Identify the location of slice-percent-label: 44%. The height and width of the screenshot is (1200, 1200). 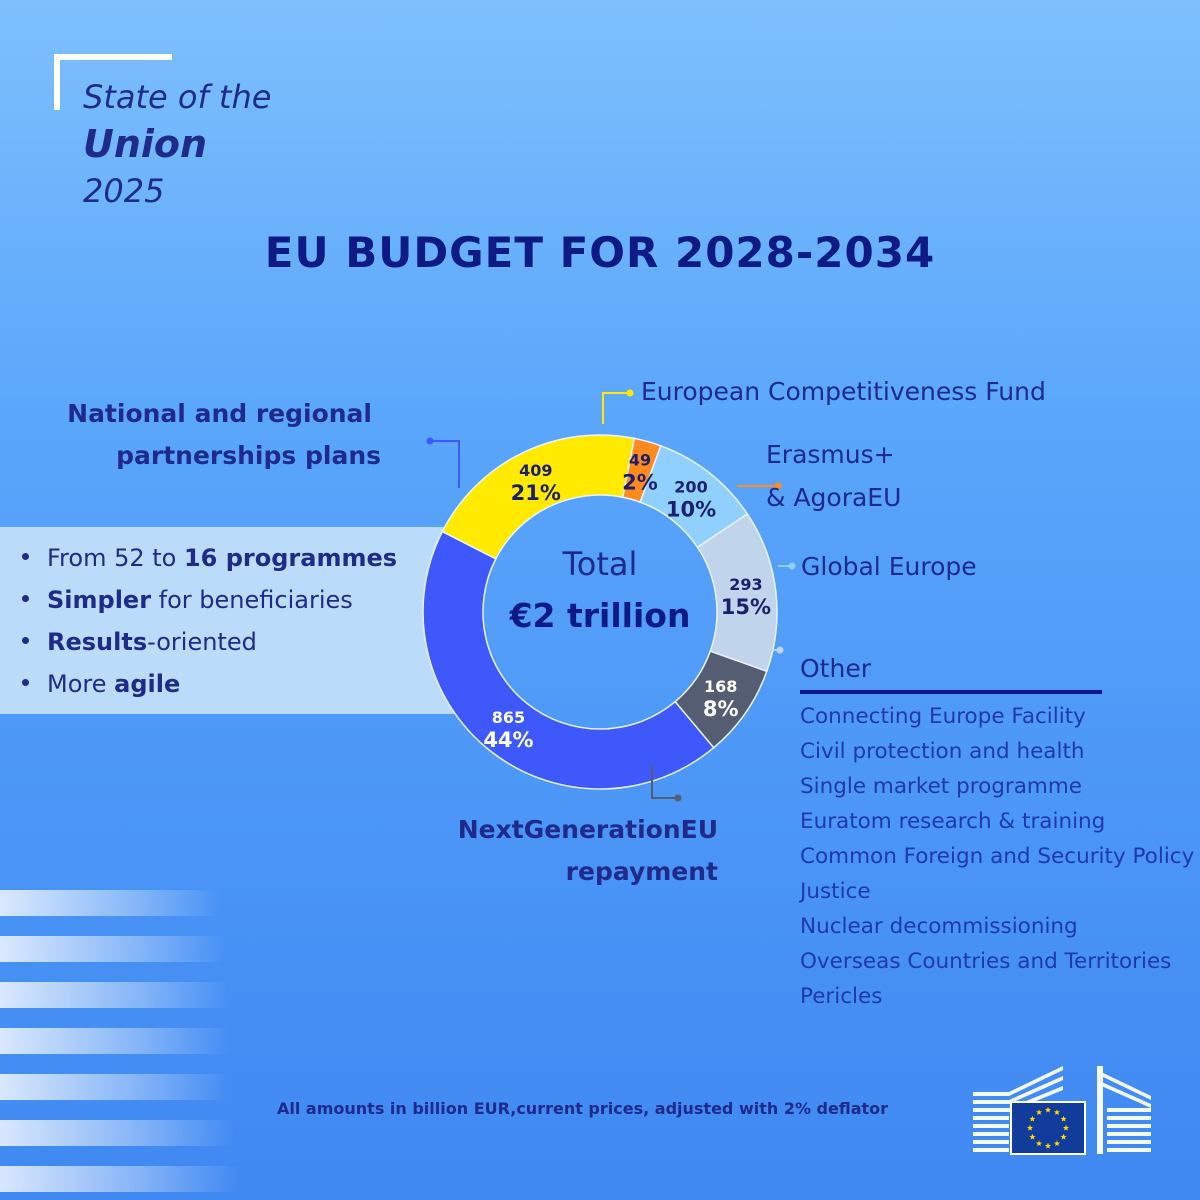
(508, 740).